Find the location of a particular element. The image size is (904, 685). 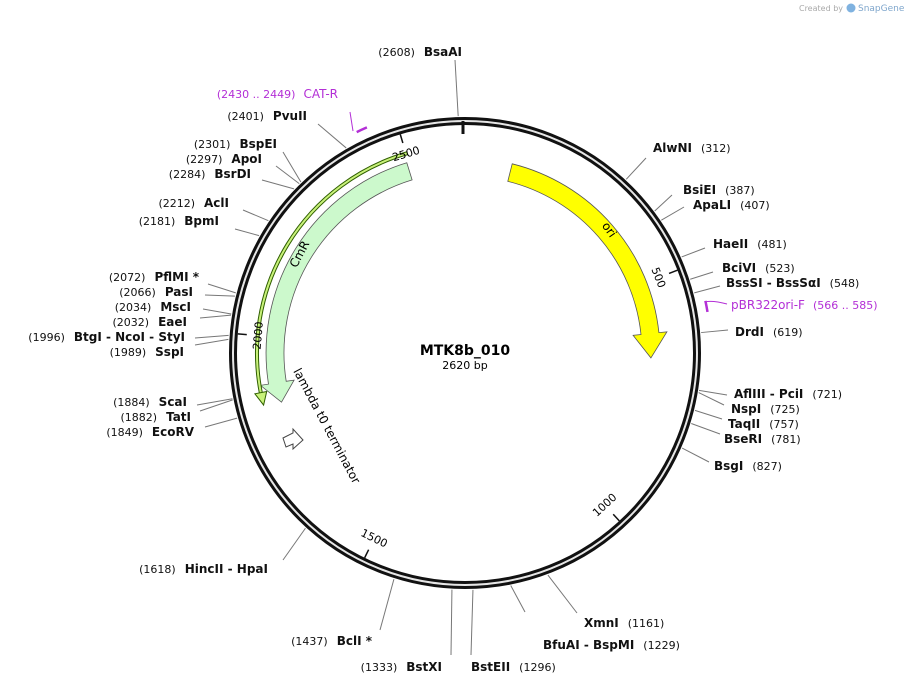

primer-callout is located at coordinates (351, 121).